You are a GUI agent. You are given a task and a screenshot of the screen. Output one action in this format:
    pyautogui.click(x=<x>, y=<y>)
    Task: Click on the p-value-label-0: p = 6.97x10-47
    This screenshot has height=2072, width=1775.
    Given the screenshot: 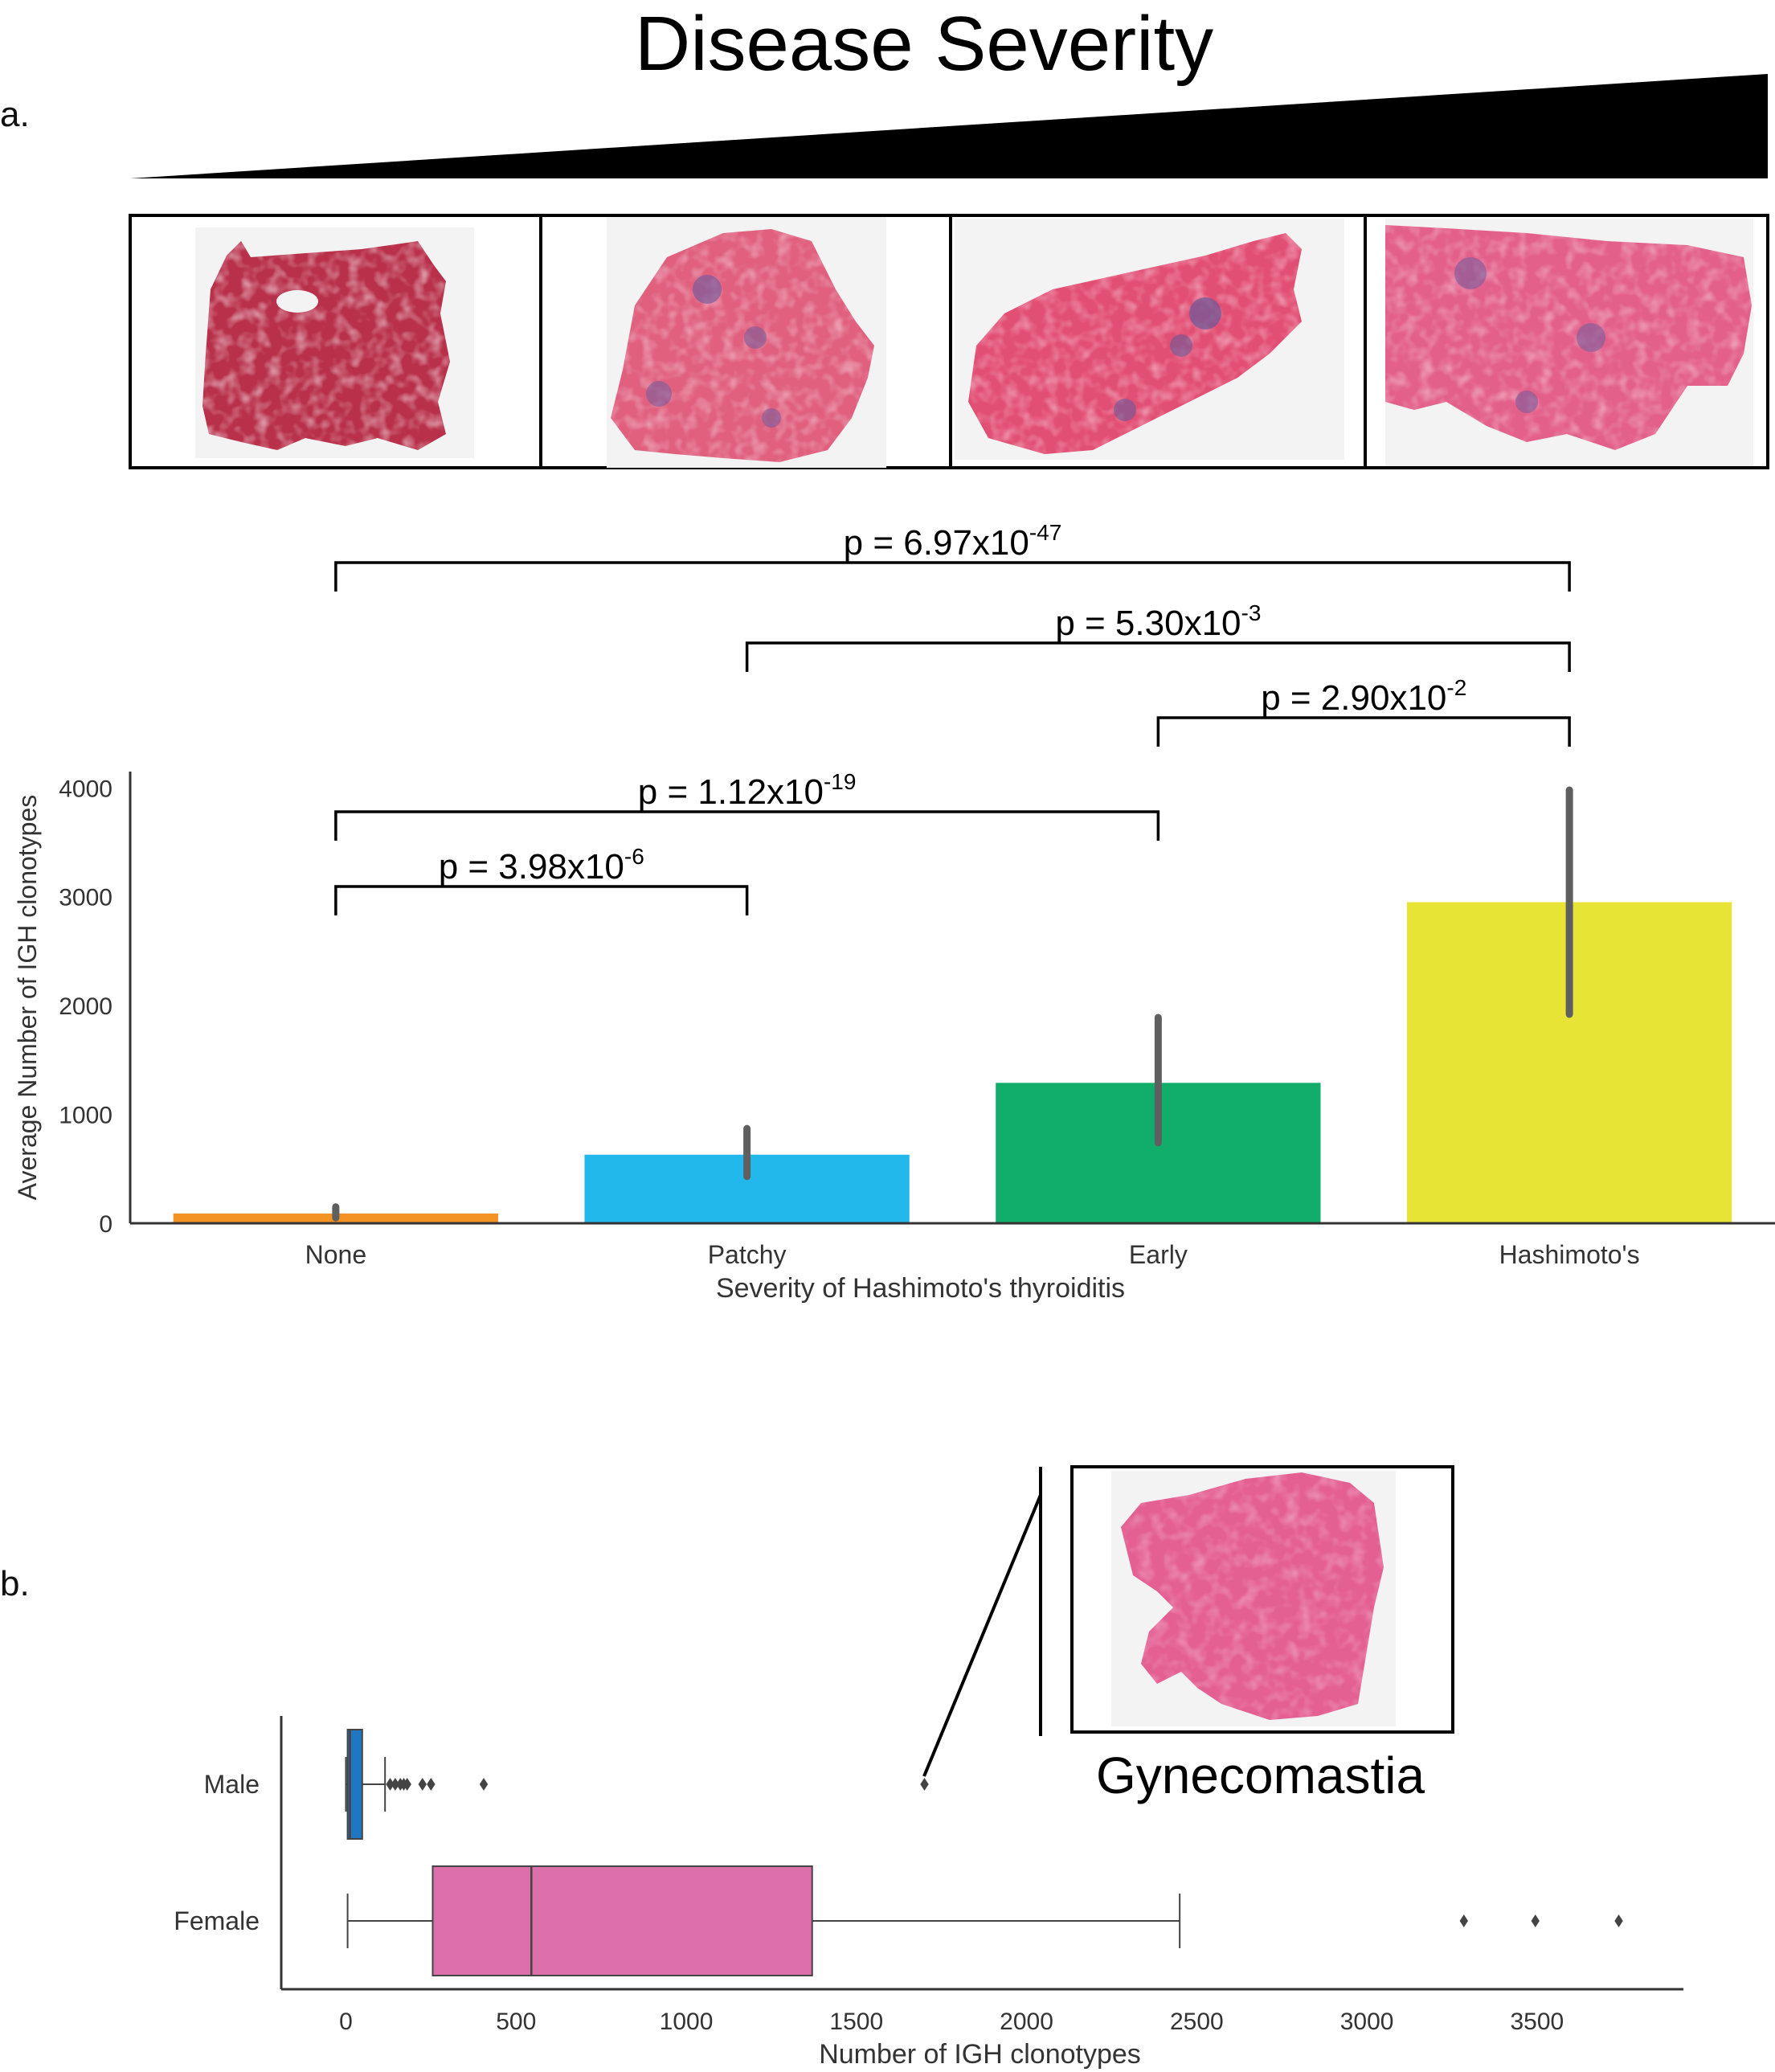 What is the action you would take?
    pyautogui.click(x=953, y=541)
    